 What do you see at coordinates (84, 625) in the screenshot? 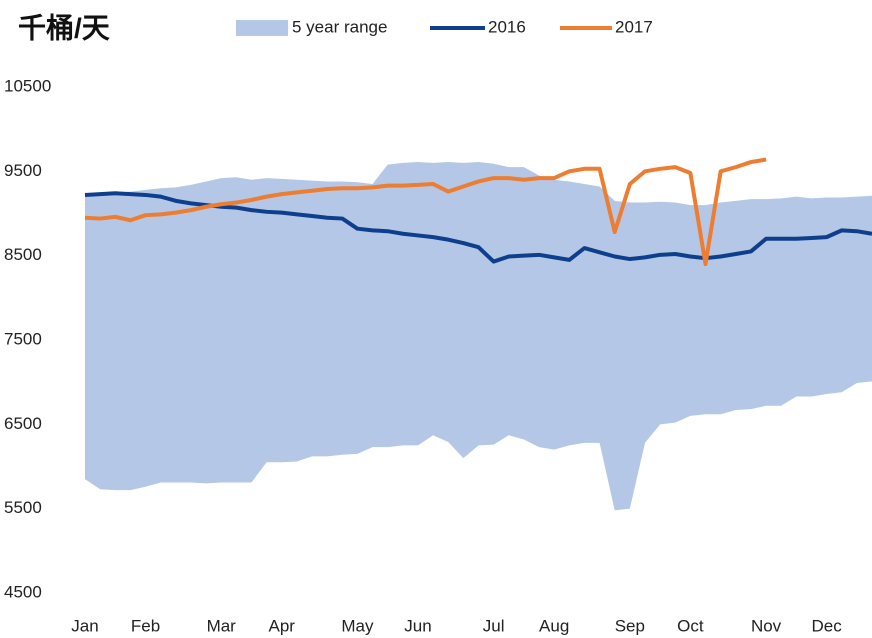
I see `x-tick-label: Jan` at bounding box center [84, 625].